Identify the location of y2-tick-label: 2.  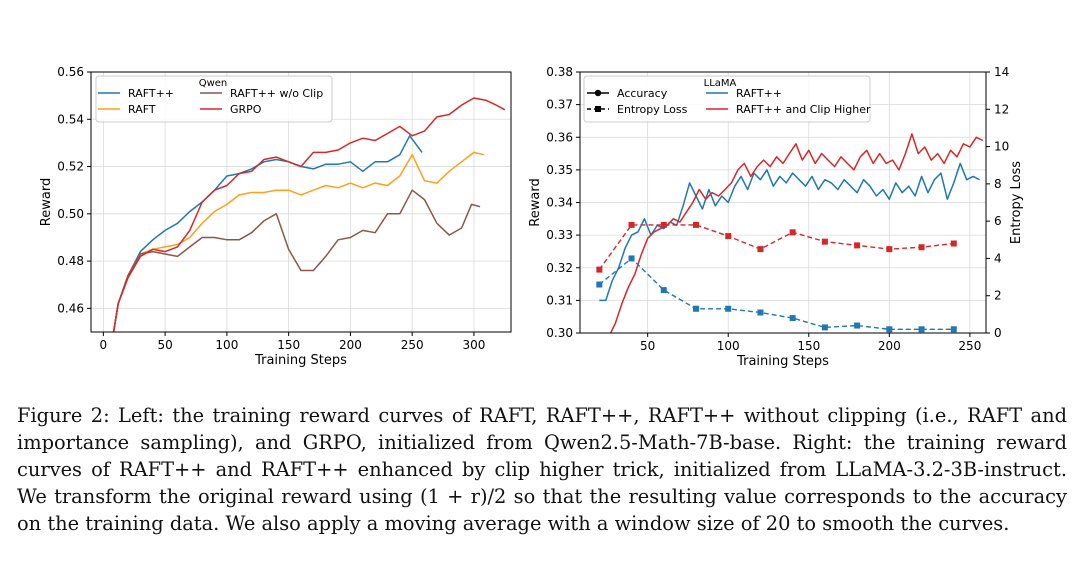
(998, 296).